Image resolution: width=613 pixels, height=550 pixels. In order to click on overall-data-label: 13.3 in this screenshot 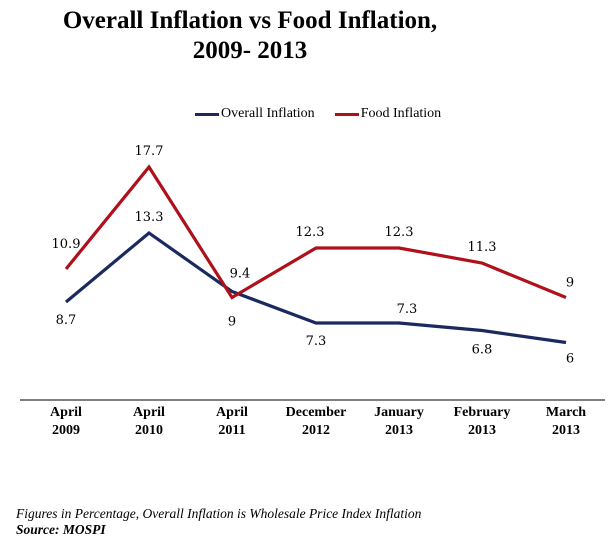, I will do `click(149, 217)`.